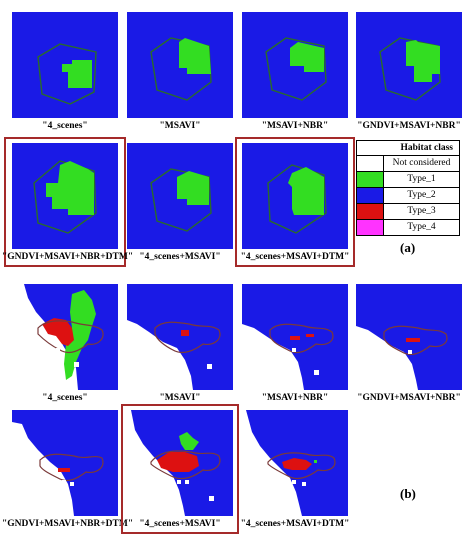 The height and width of the screenshot is (550, 470). I want to click on panel-label-b: (b), so click(408, 493).